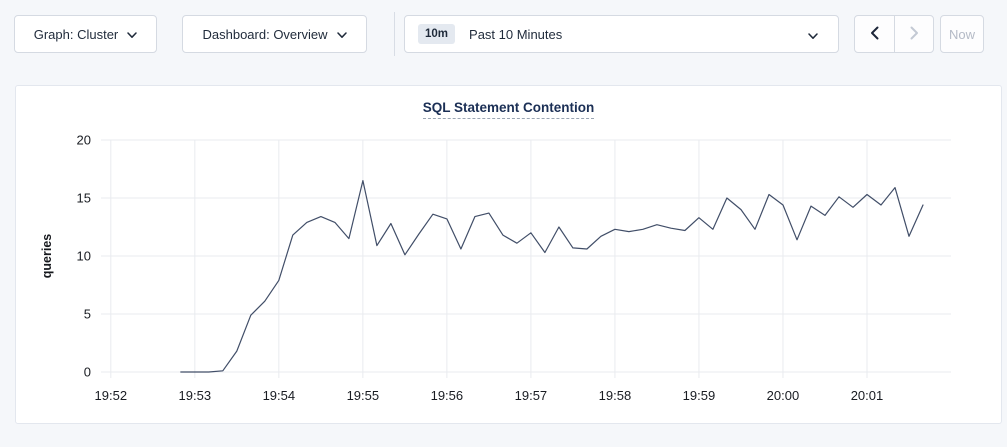  I want to click on svg-text: 20:00, so click(783, 395).